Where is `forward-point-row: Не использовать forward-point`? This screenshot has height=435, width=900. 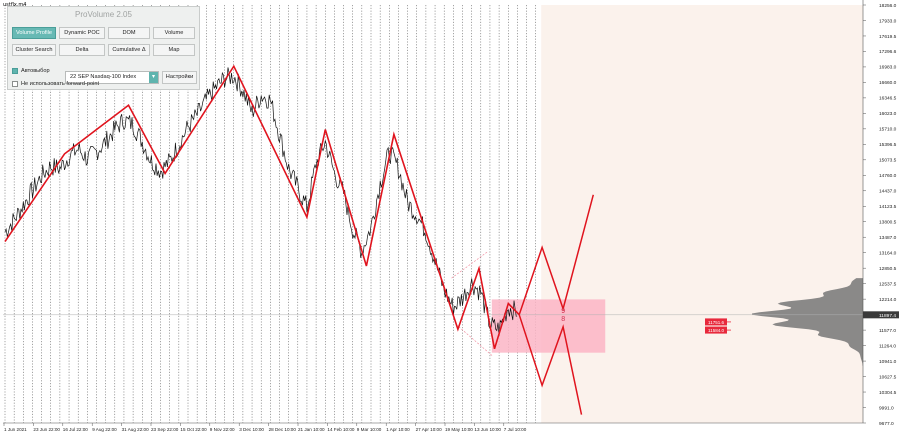
forward-point-row: Не использовать forward-point is located at coordinates (55, 84).